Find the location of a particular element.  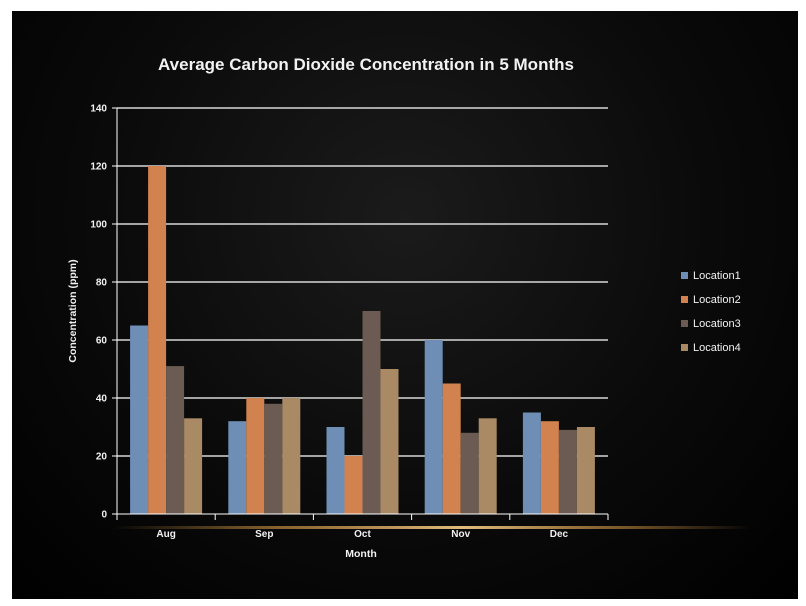

bar-location3-aug is located at coordinates (175, 440).